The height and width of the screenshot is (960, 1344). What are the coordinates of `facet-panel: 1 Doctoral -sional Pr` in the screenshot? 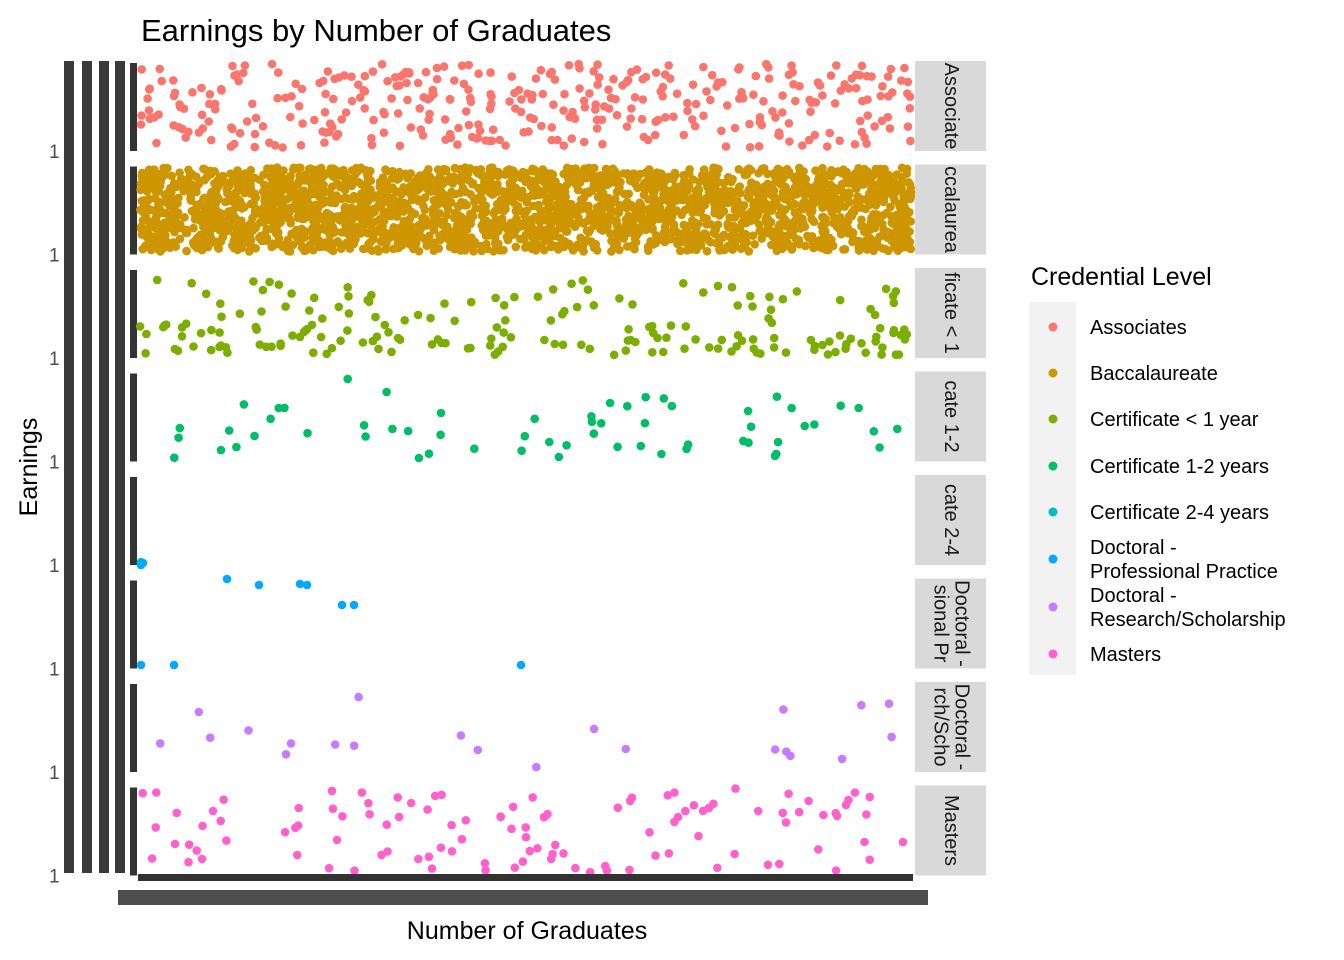 It's located at (517, 619).